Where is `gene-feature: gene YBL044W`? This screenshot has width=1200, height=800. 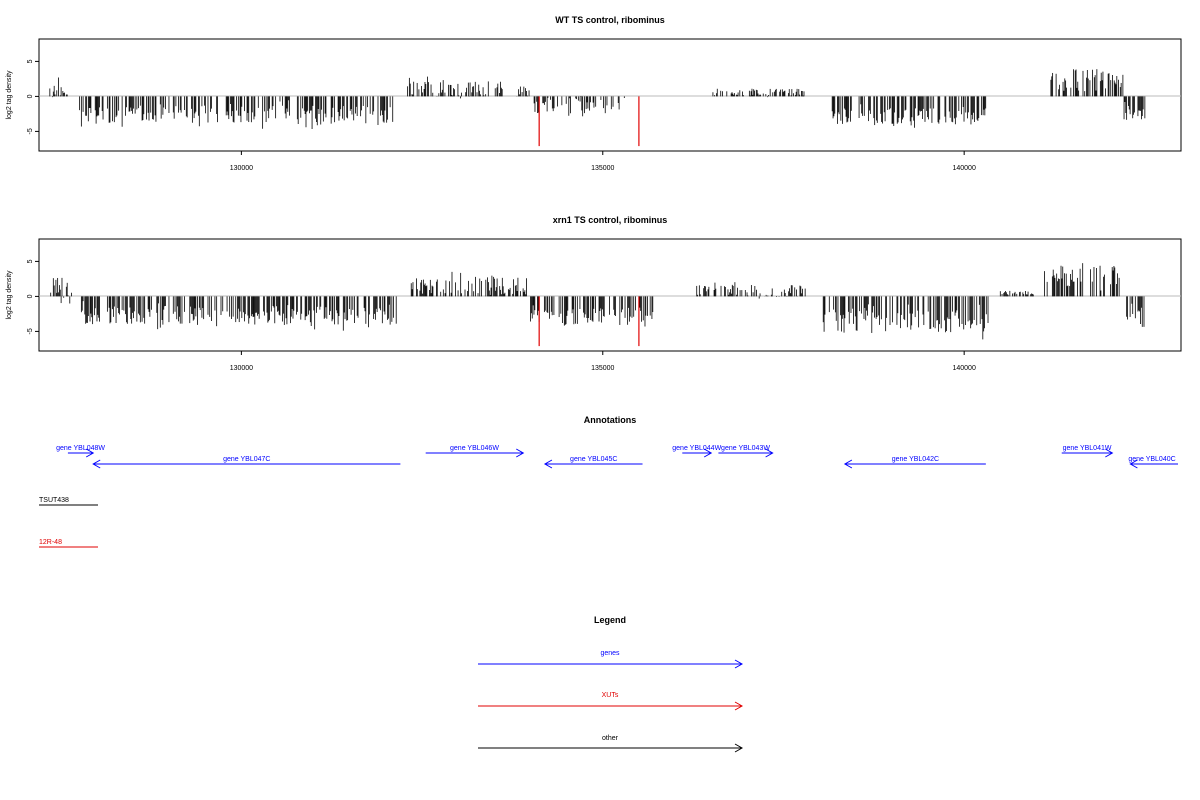 gene-feature: gene YBL044W is located at coordinates (697, 451).